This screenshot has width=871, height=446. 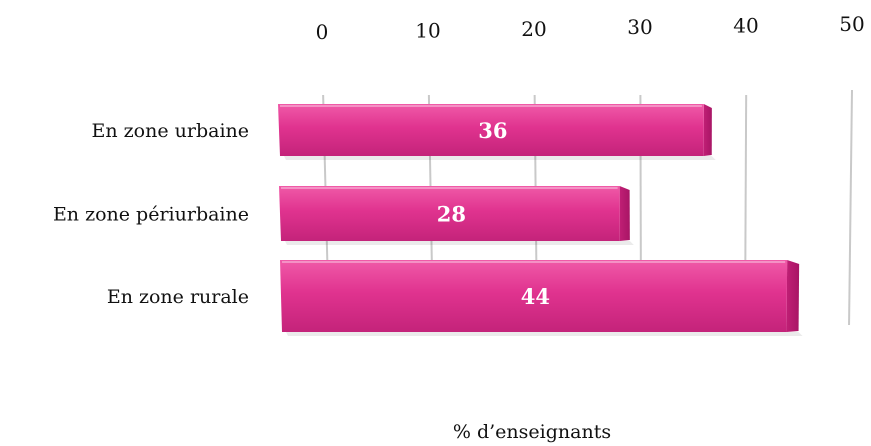 I want to click on x-axis-title: % d’enseignants, so click(x=532, y=432).